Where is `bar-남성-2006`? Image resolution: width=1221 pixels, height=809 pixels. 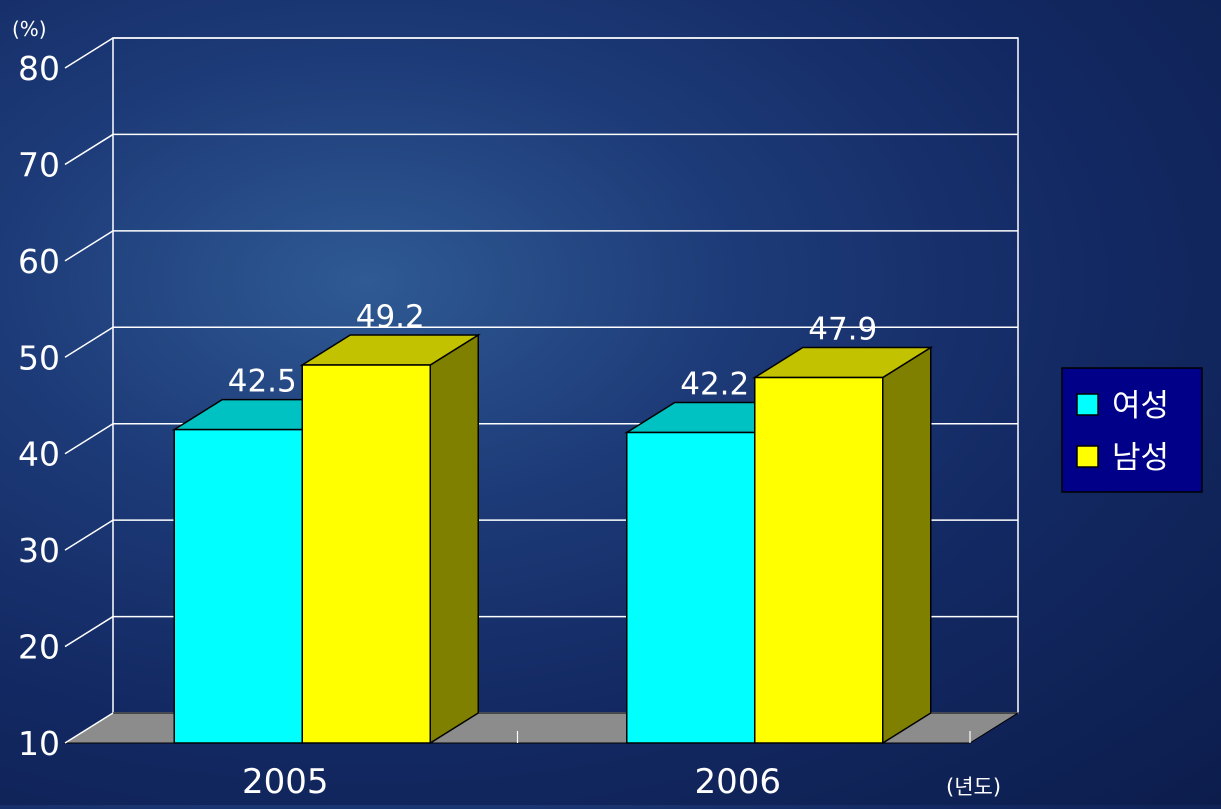
bar-남성-2006 is located at coordinates (843, 545).